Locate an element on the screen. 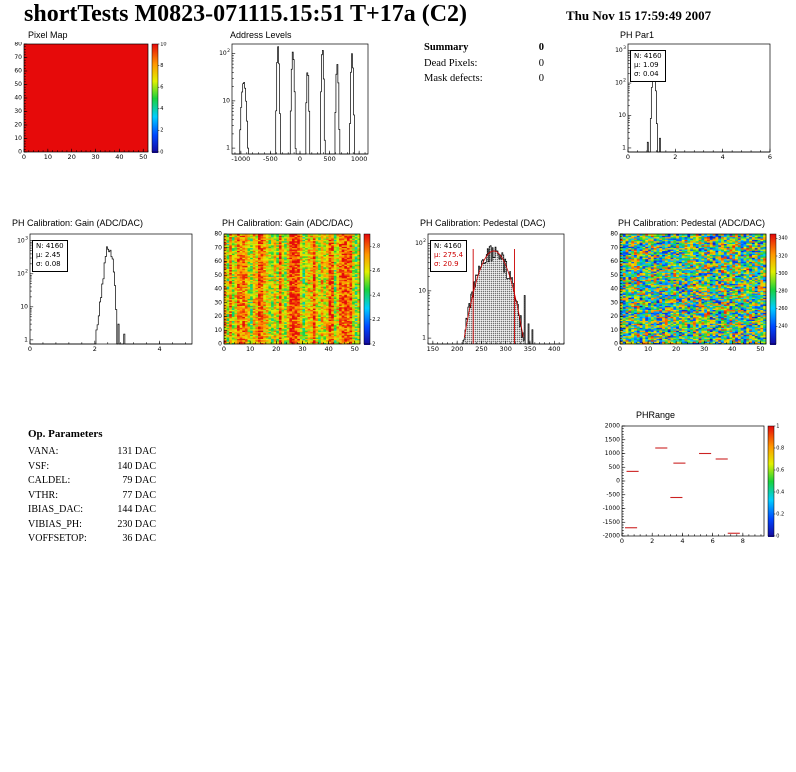  parameter-label: VOFFSETOP: is located at coordinates (57, 538).